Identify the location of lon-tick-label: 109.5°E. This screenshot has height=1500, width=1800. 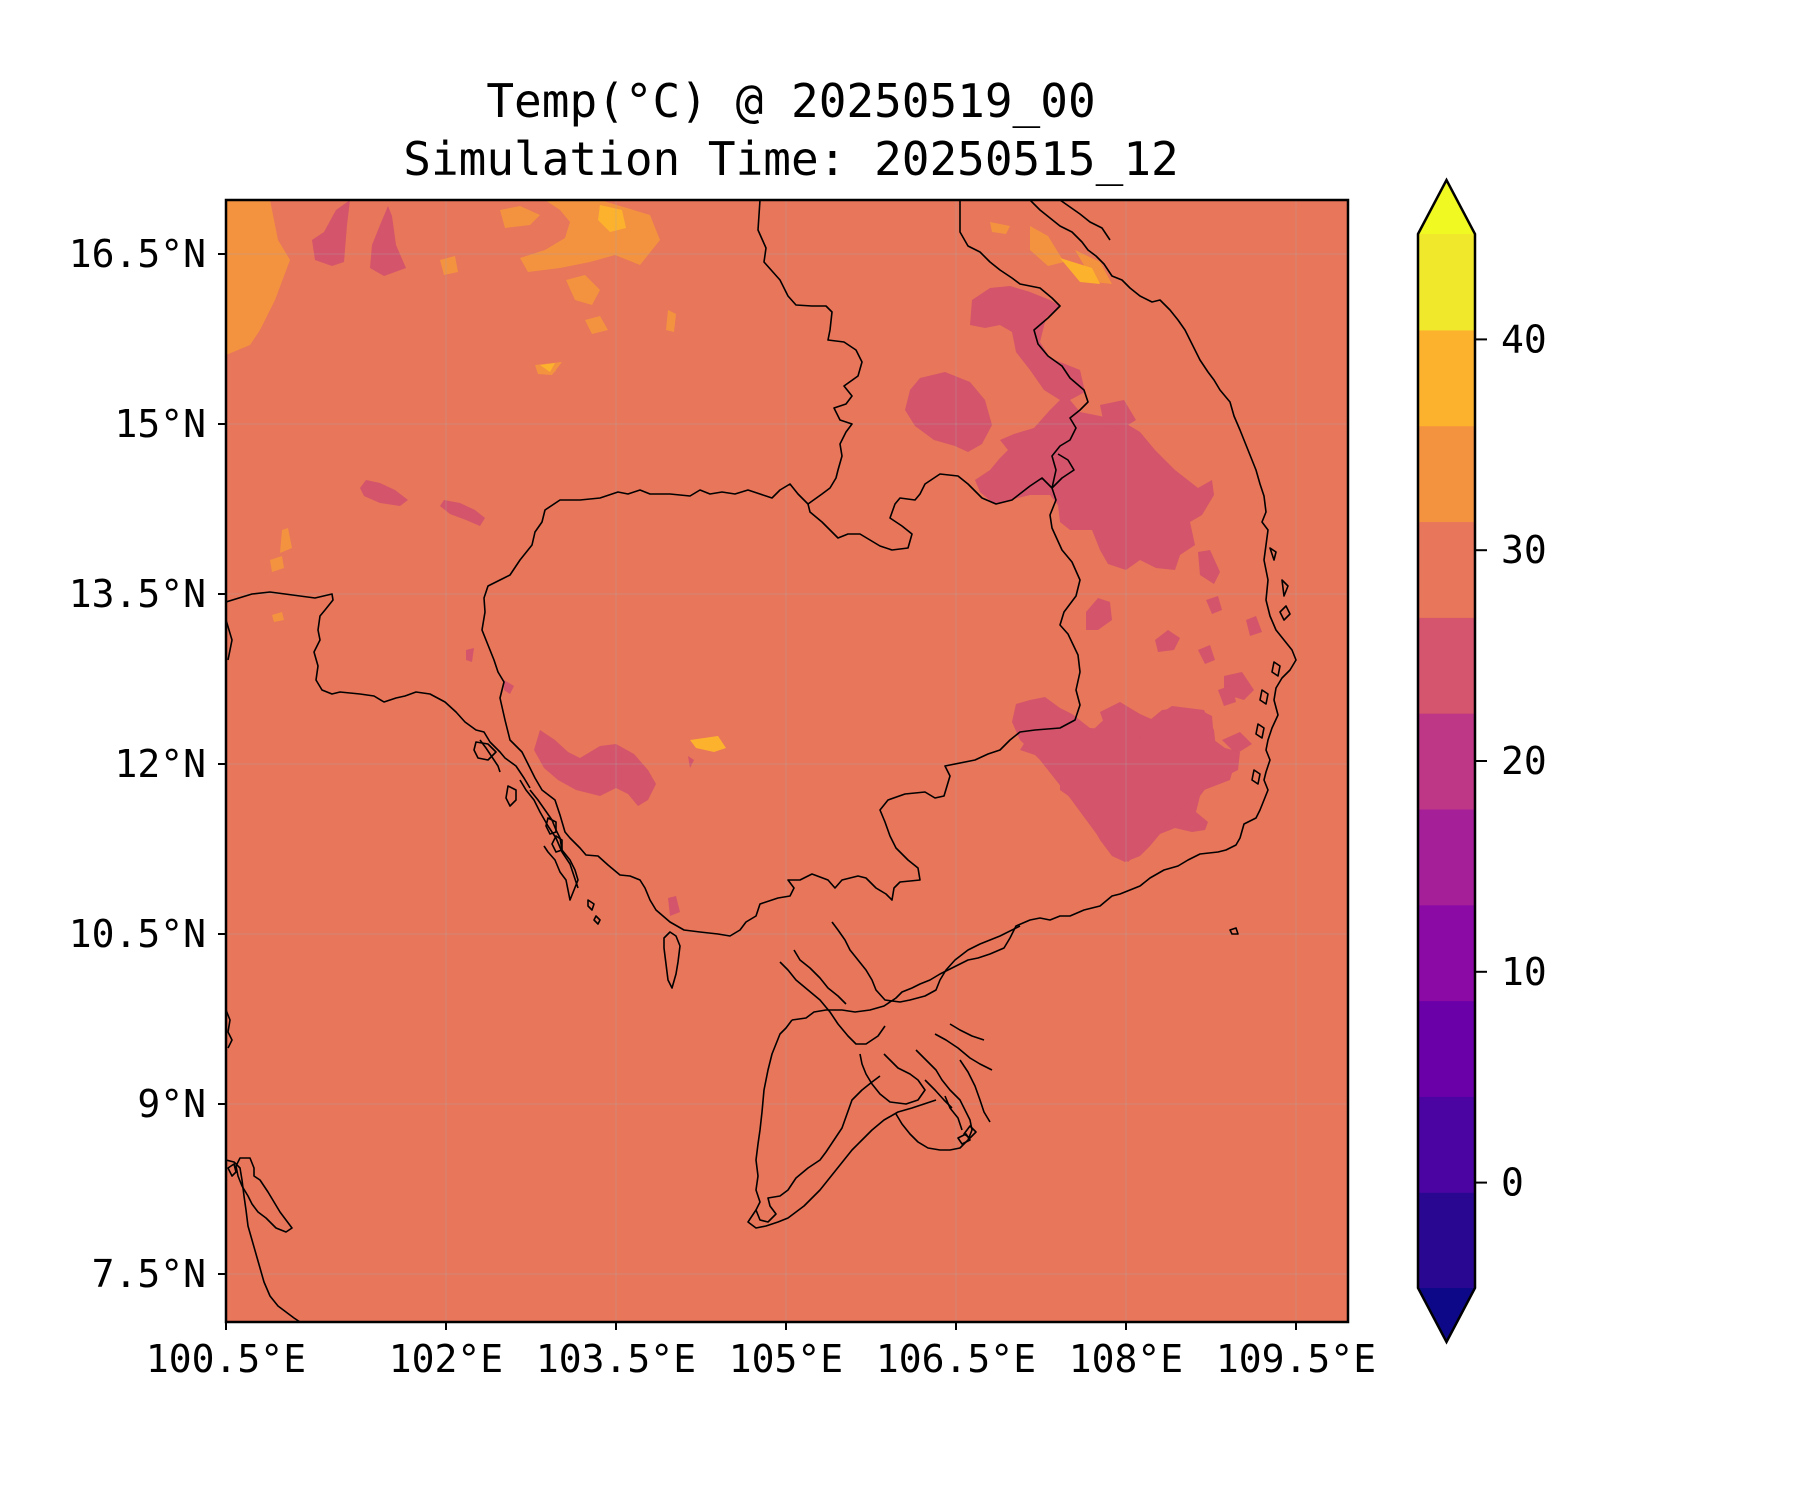
(1296, 1359).